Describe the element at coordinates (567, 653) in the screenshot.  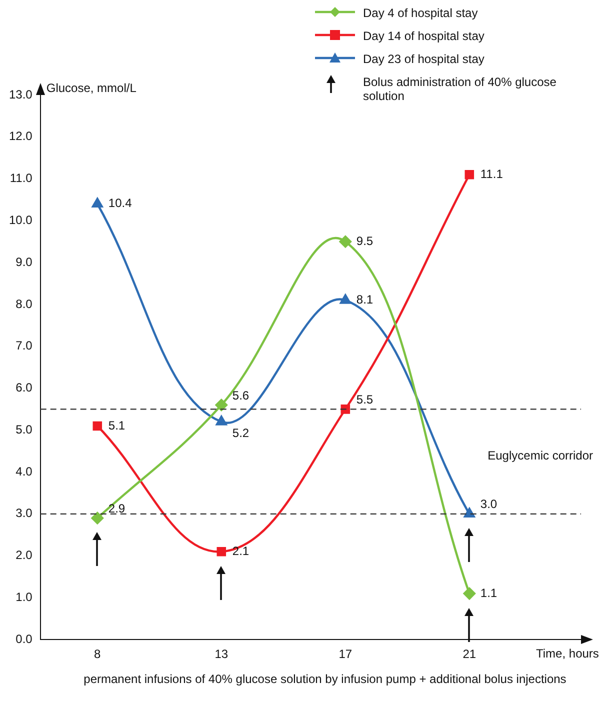
I see `x-axis-title: Time, hours` at that location.